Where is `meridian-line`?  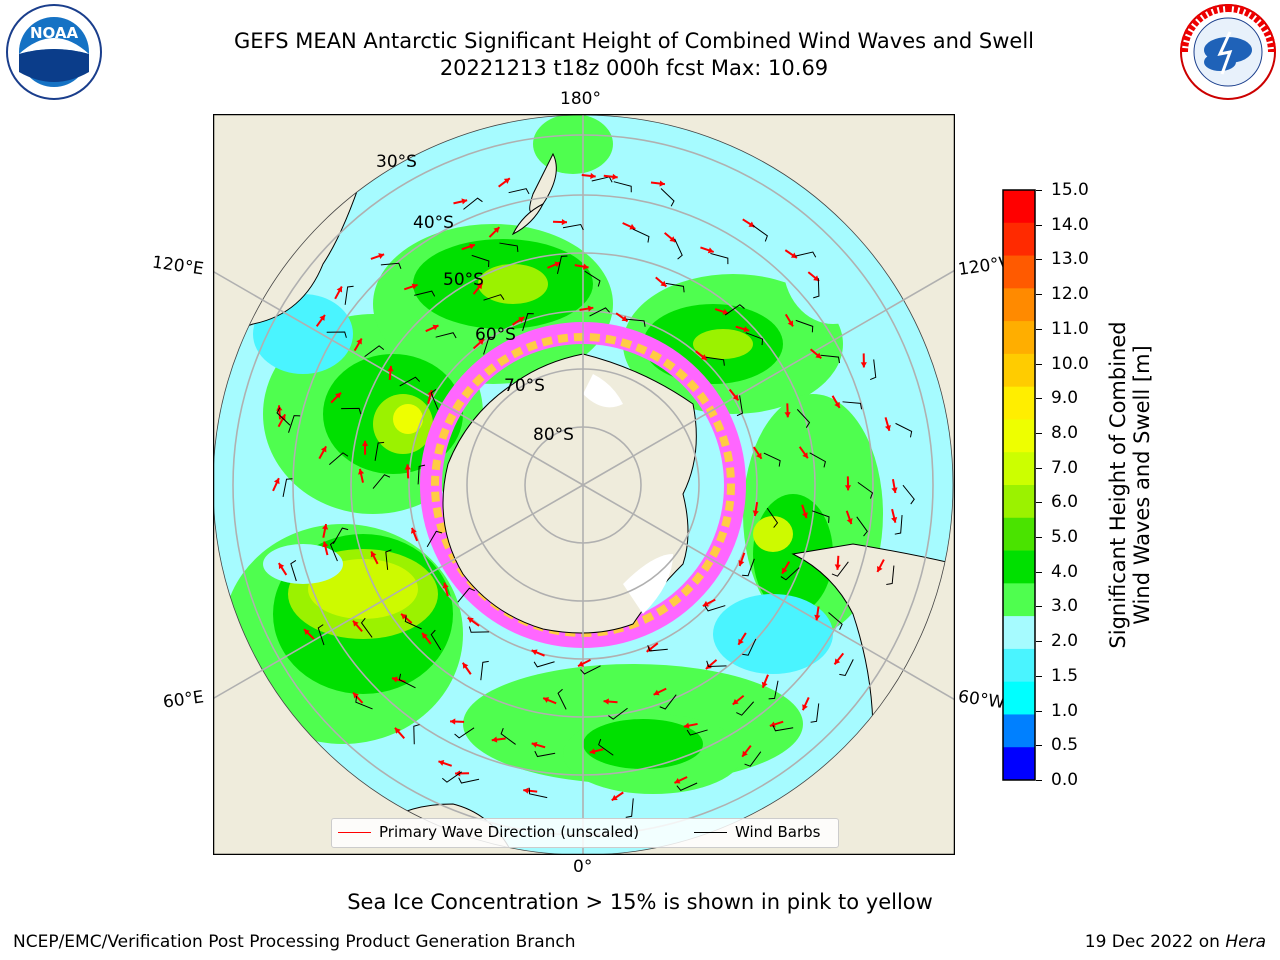 meridian-line is located at coordinates (398, 378).